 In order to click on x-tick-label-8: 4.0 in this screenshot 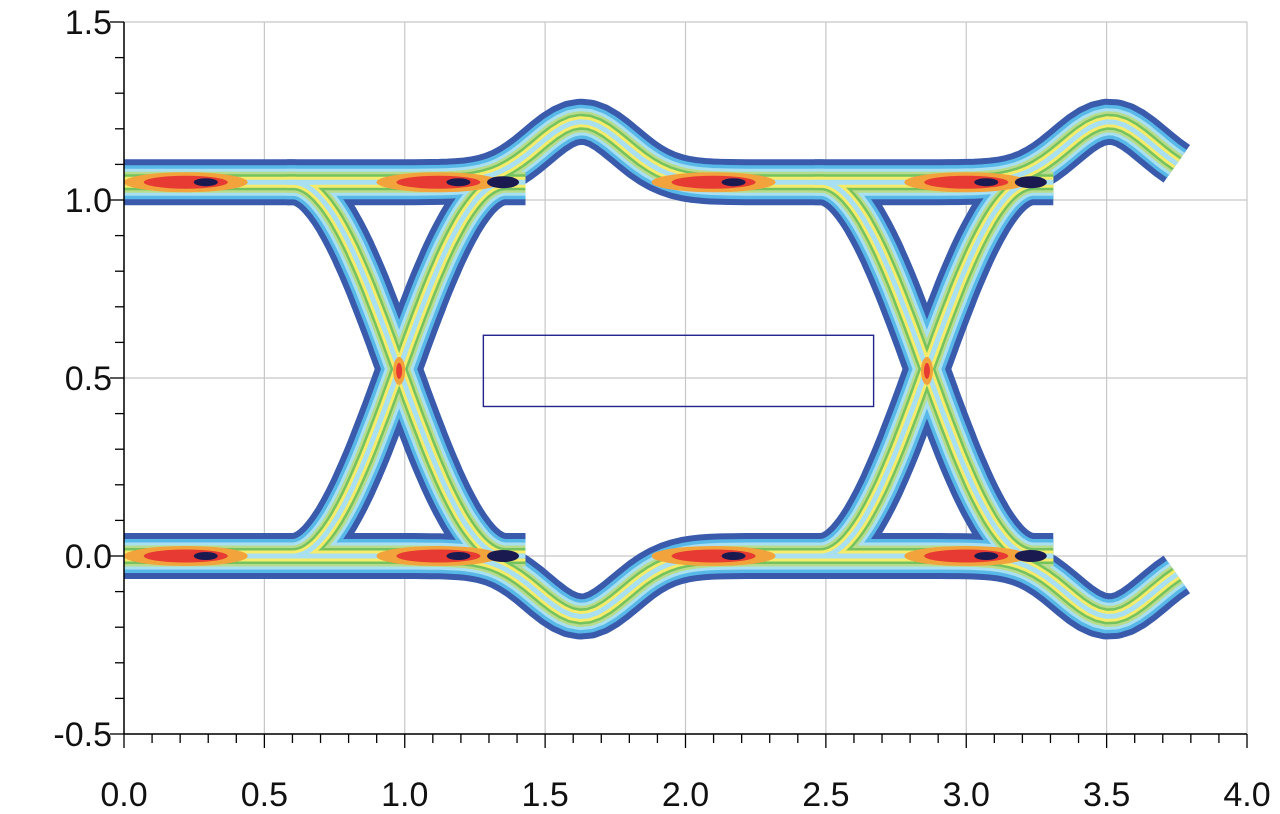, I will do `click(1246, 795)`.